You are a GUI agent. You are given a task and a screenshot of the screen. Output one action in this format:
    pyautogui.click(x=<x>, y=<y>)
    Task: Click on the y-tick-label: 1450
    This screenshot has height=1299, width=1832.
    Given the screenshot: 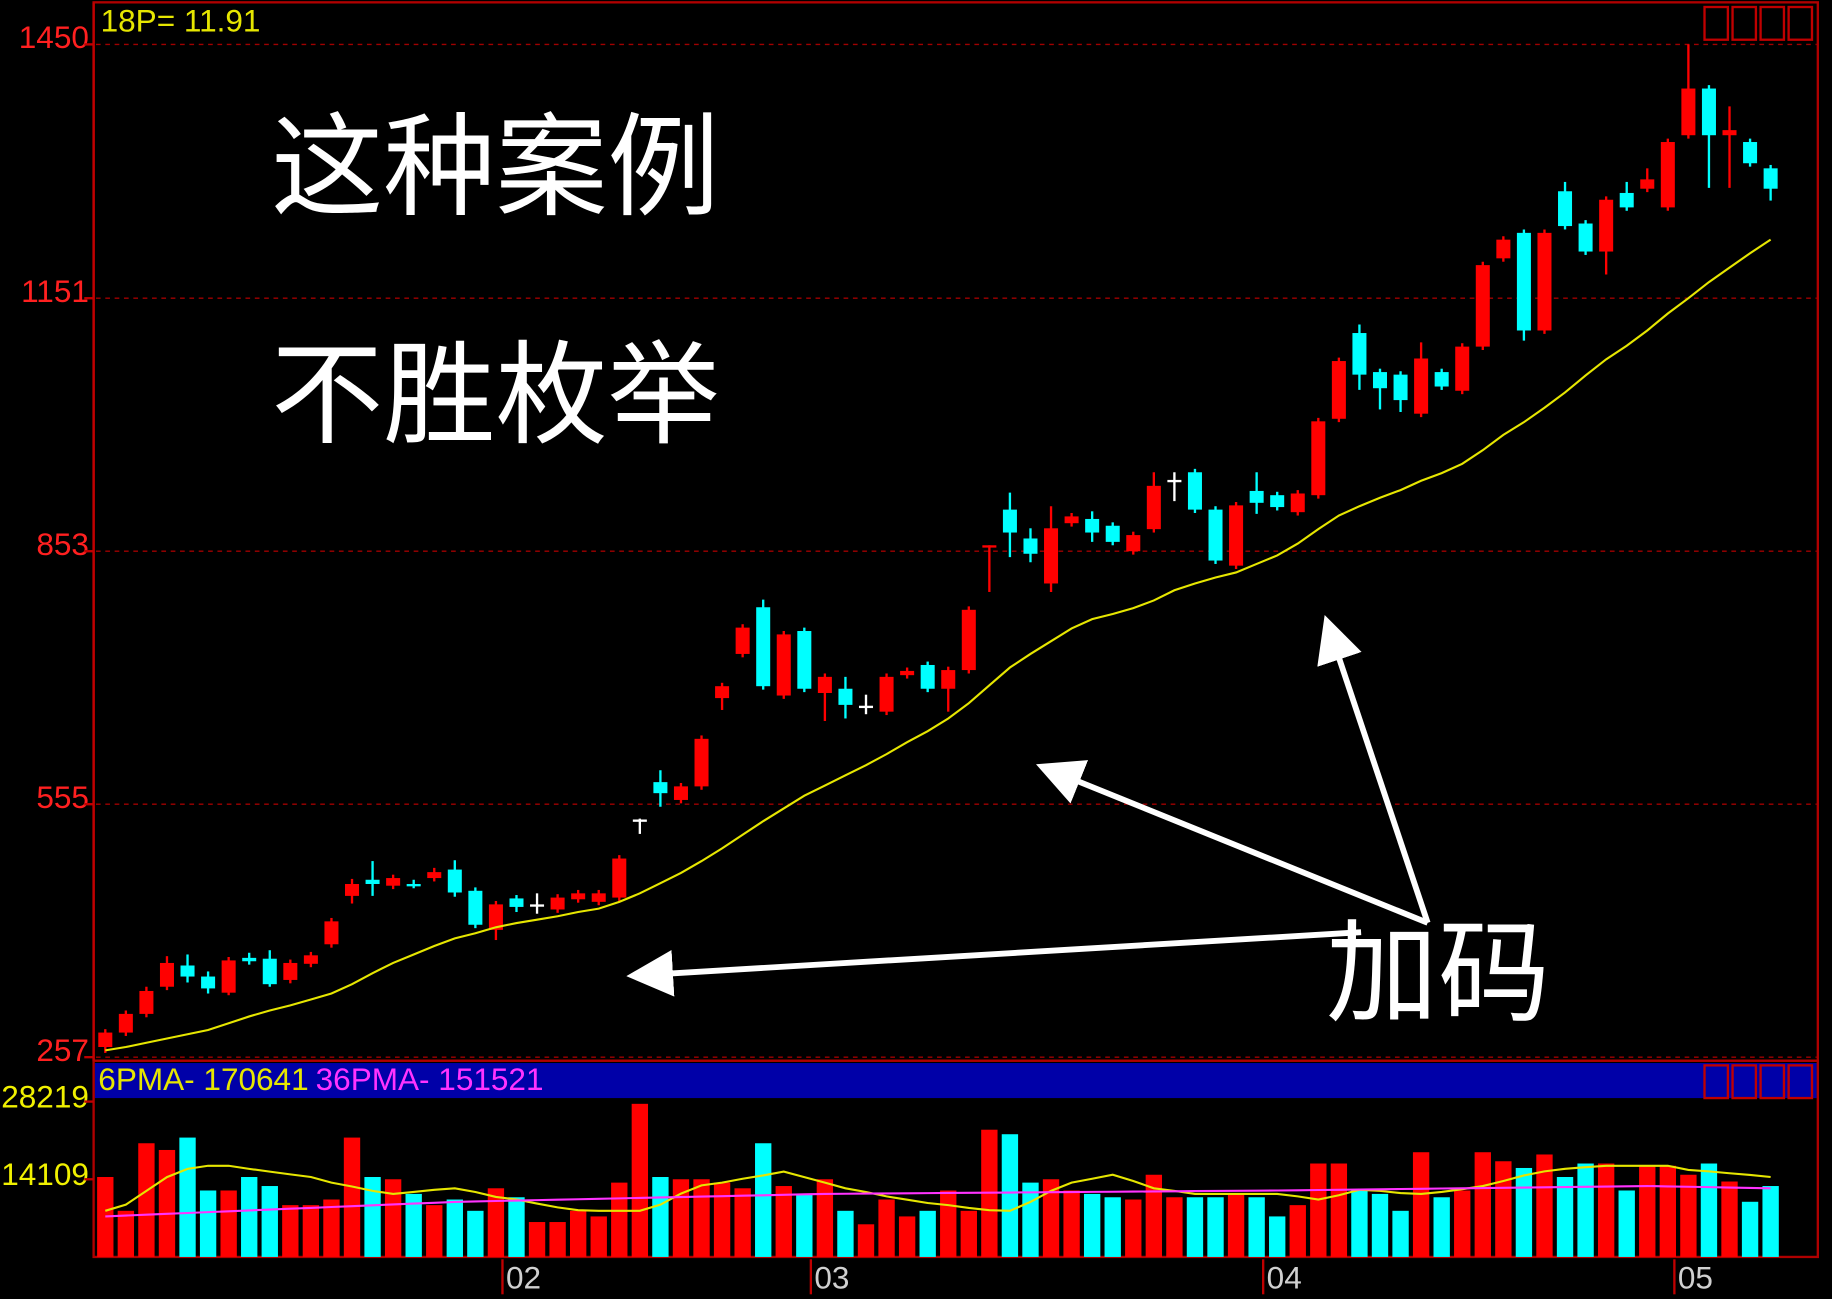 What is the action you would take?
    pyautogui.click(x=54, y=37)
    